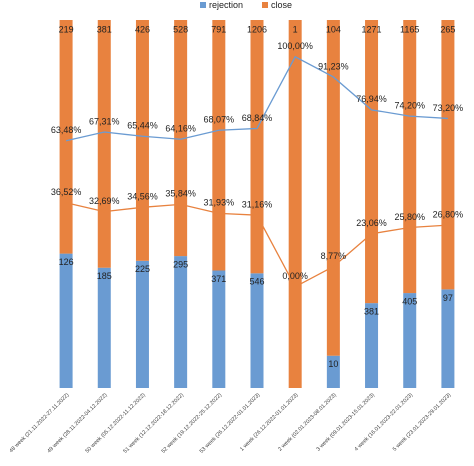 The image size is (474, 466). What do you see at coordinates (104, 201) in the screenshot?
I see `data-label: 32,69%` at bounding box center [104, 201].